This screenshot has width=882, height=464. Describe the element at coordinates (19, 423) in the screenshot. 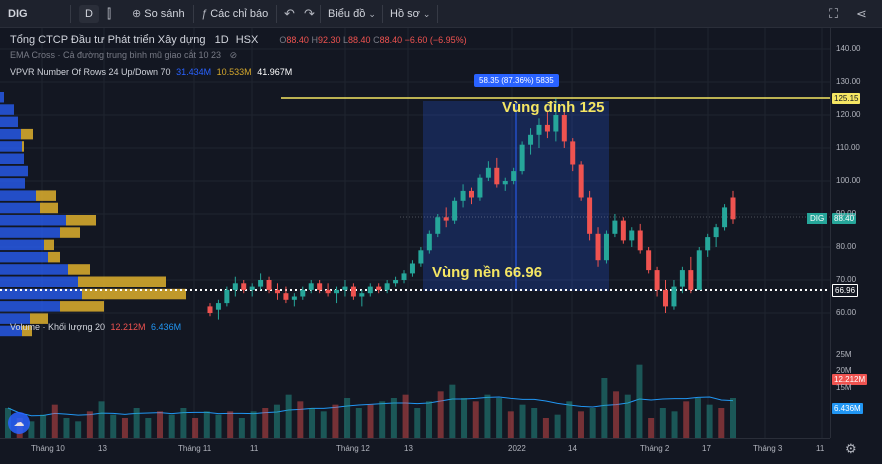

I see `cloud-icon: ☁` at that location.